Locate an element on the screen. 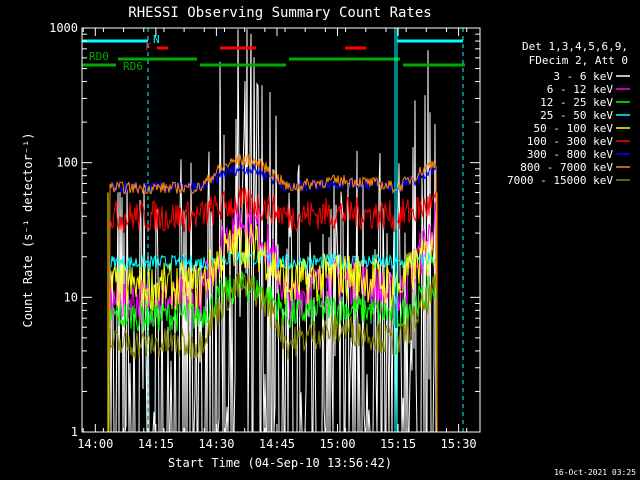 The image size is (640, 480). legend-label-7: 800 - 7000 keV is located at coordinates (566, 167).